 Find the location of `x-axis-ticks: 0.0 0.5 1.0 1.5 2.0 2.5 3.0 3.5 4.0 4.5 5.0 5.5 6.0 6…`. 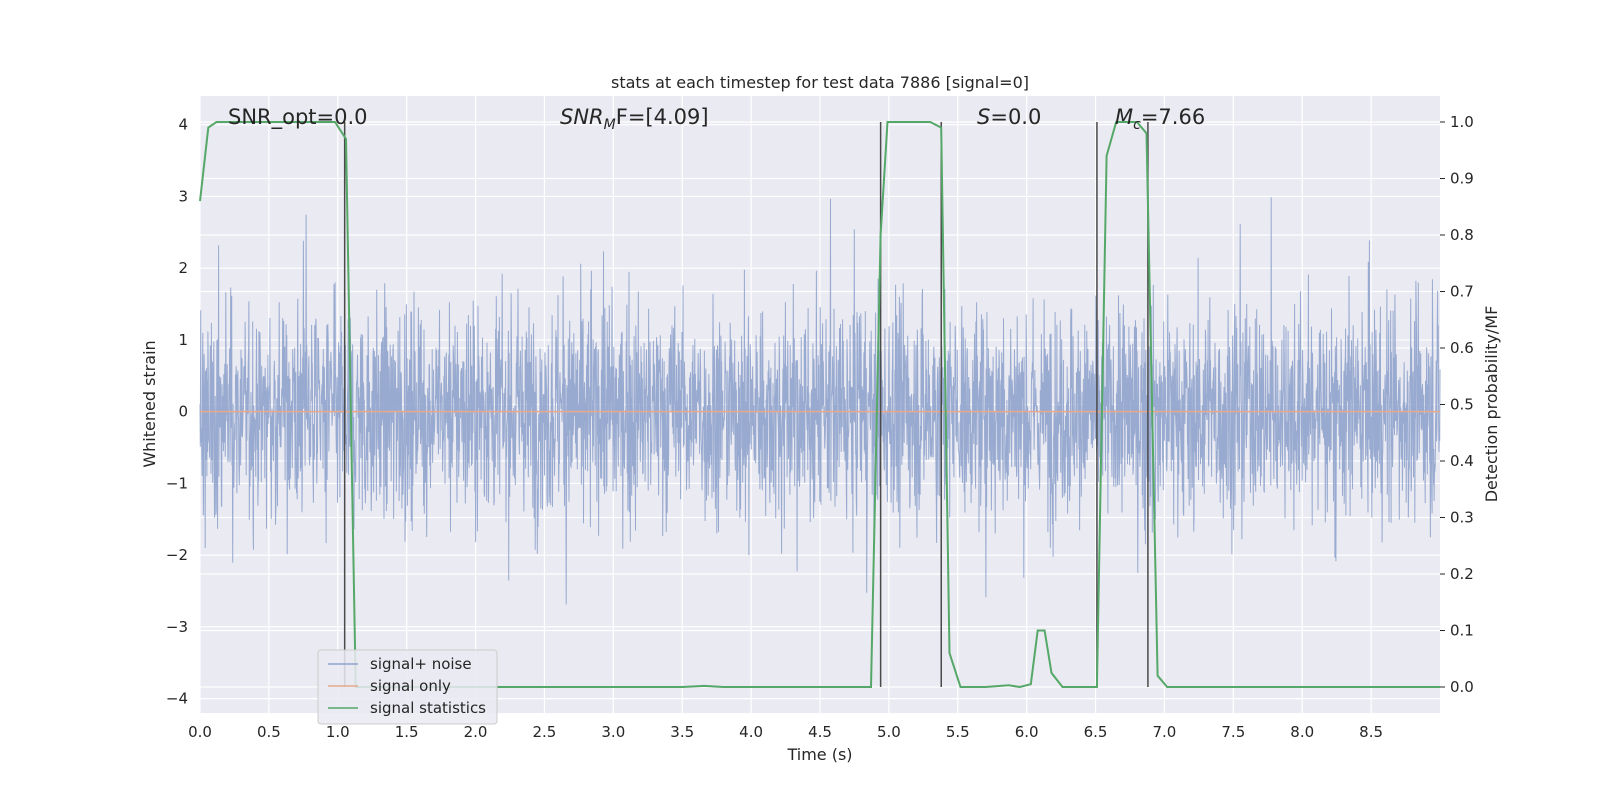

x-axis-ticks: 0.0 0.5 1.0 1.5 2.0 2.5 3.0 3.5 4.0 4.5 5.0 5.5 6.0 6… is located at coordinates (785, 732).